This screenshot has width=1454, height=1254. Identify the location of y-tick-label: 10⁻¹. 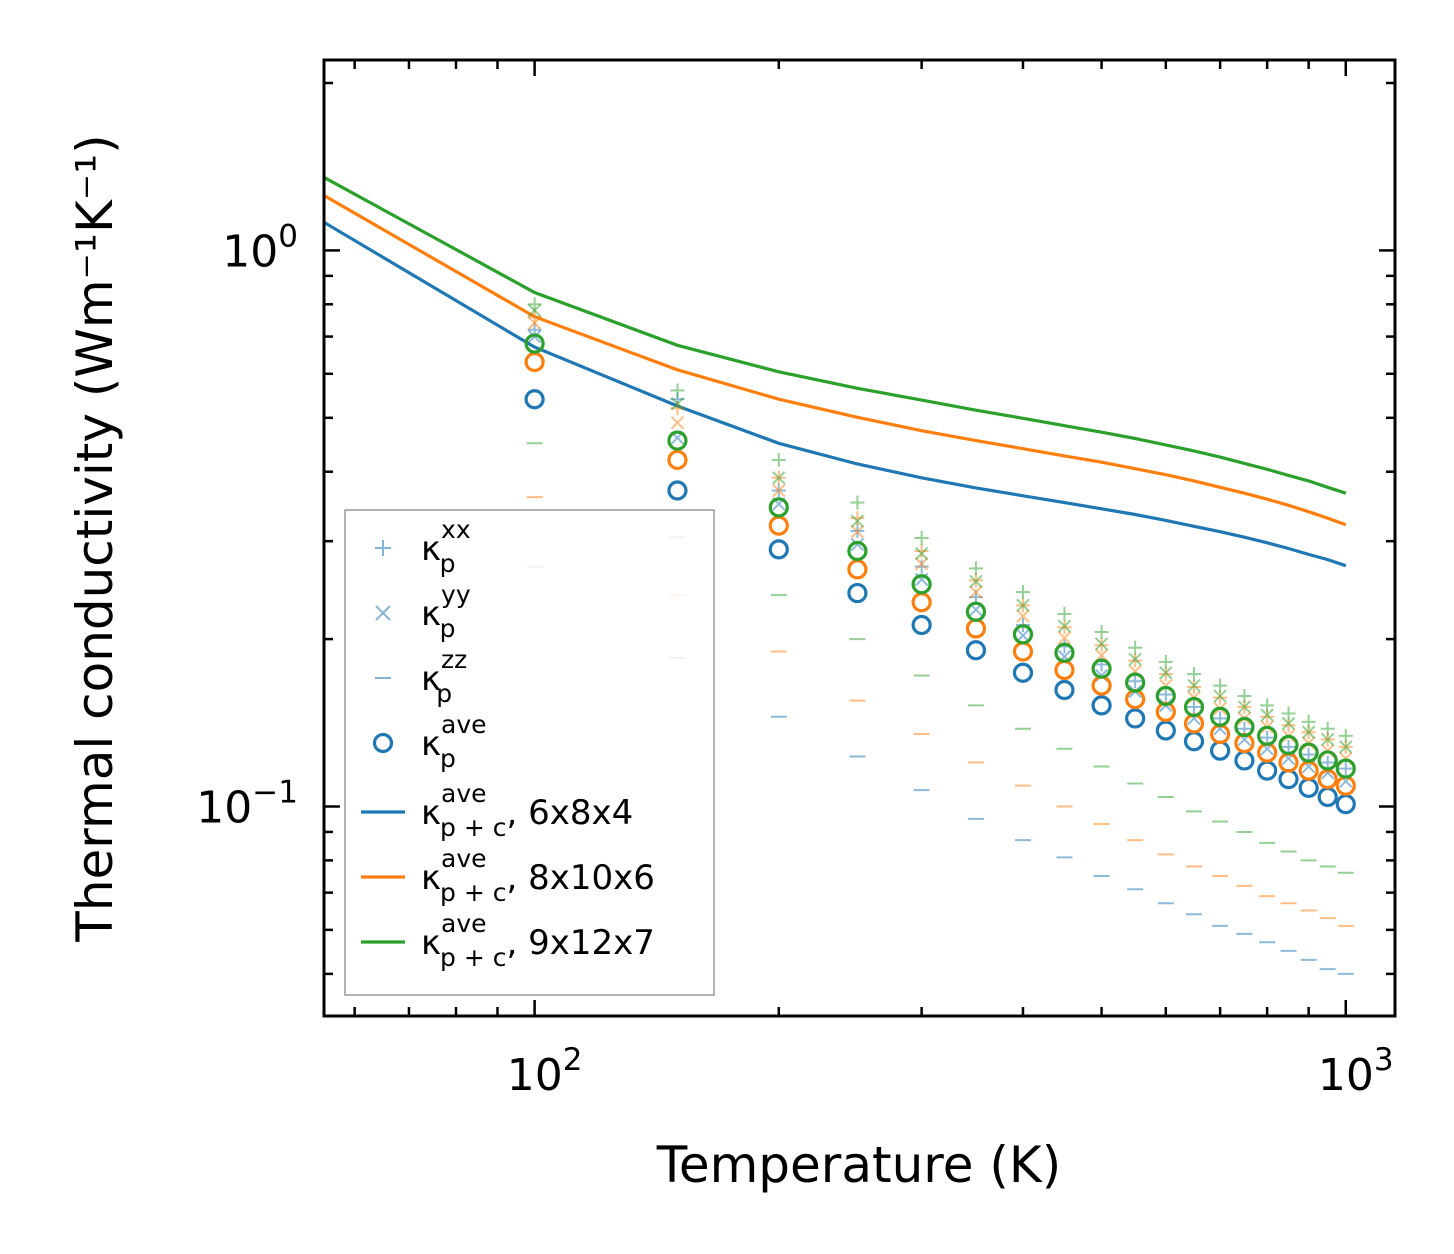
(247, 803).